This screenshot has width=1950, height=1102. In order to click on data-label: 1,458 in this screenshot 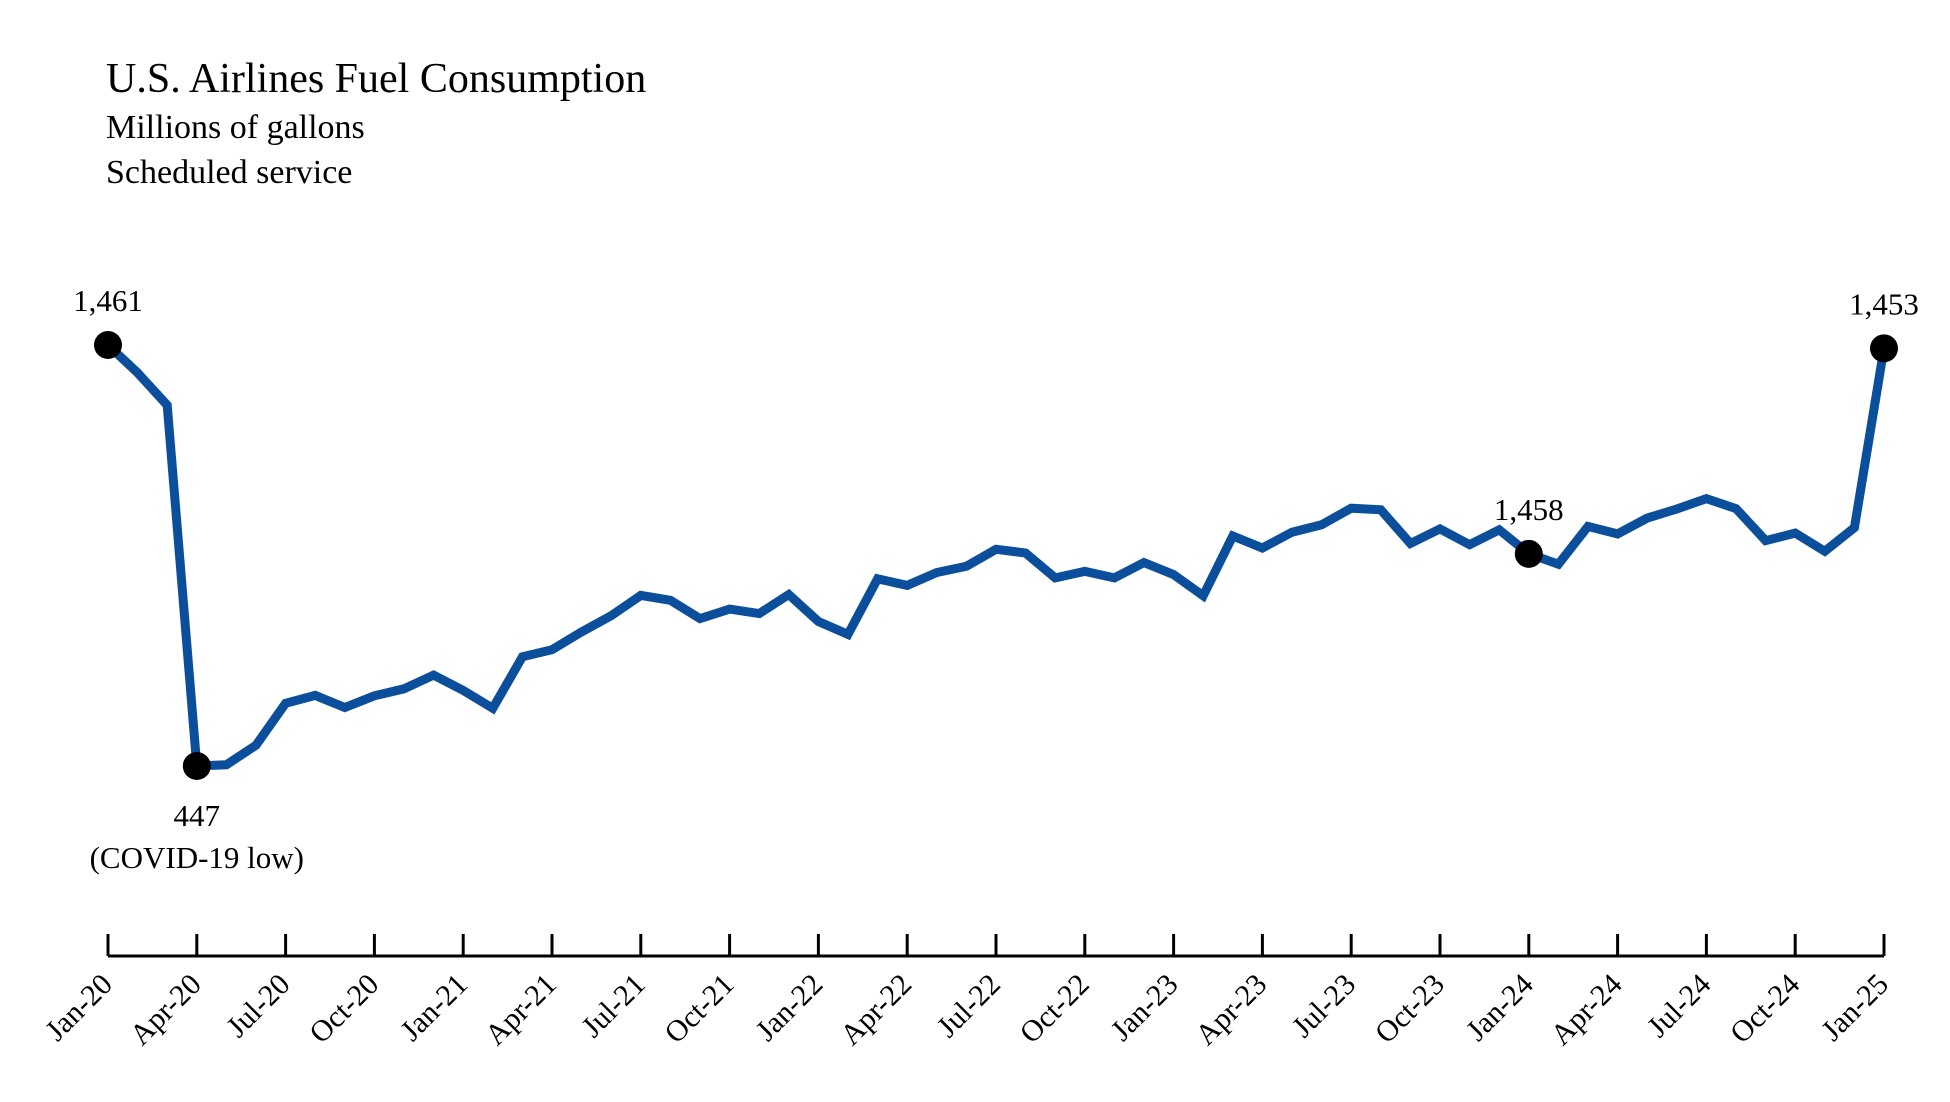, I will do `click(1529, 509)`.